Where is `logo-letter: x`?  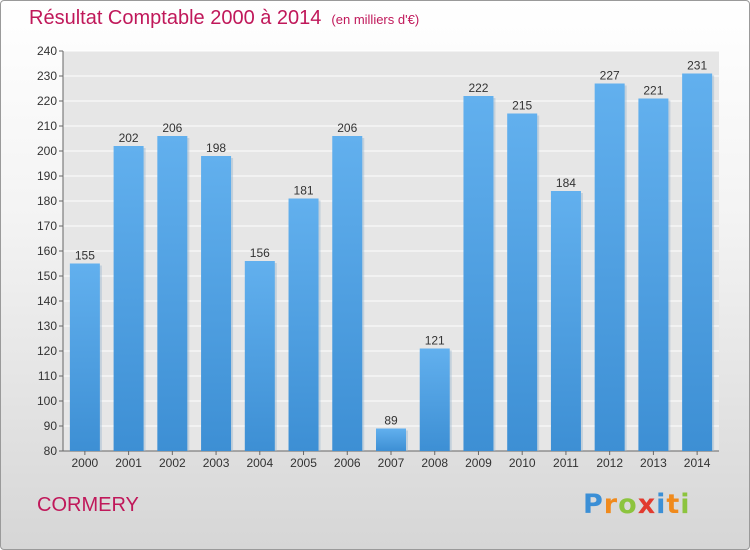 logo-letter: x is located at coordinates (647, 504).